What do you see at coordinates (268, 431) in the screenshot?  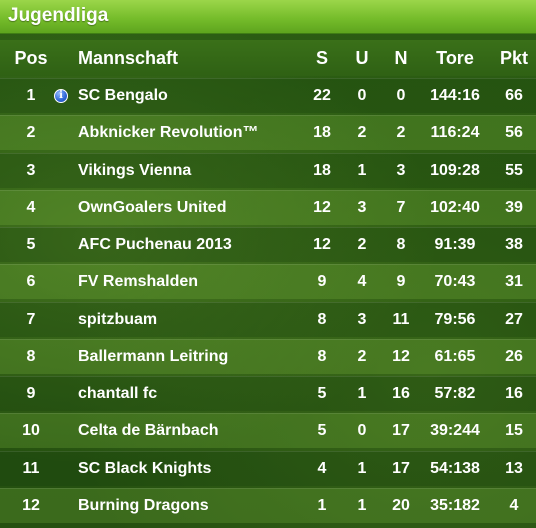 I see `table-row: 10 Celta de Bärnbach 5 0 17 39:244 15` at bounding box center [268, 431].